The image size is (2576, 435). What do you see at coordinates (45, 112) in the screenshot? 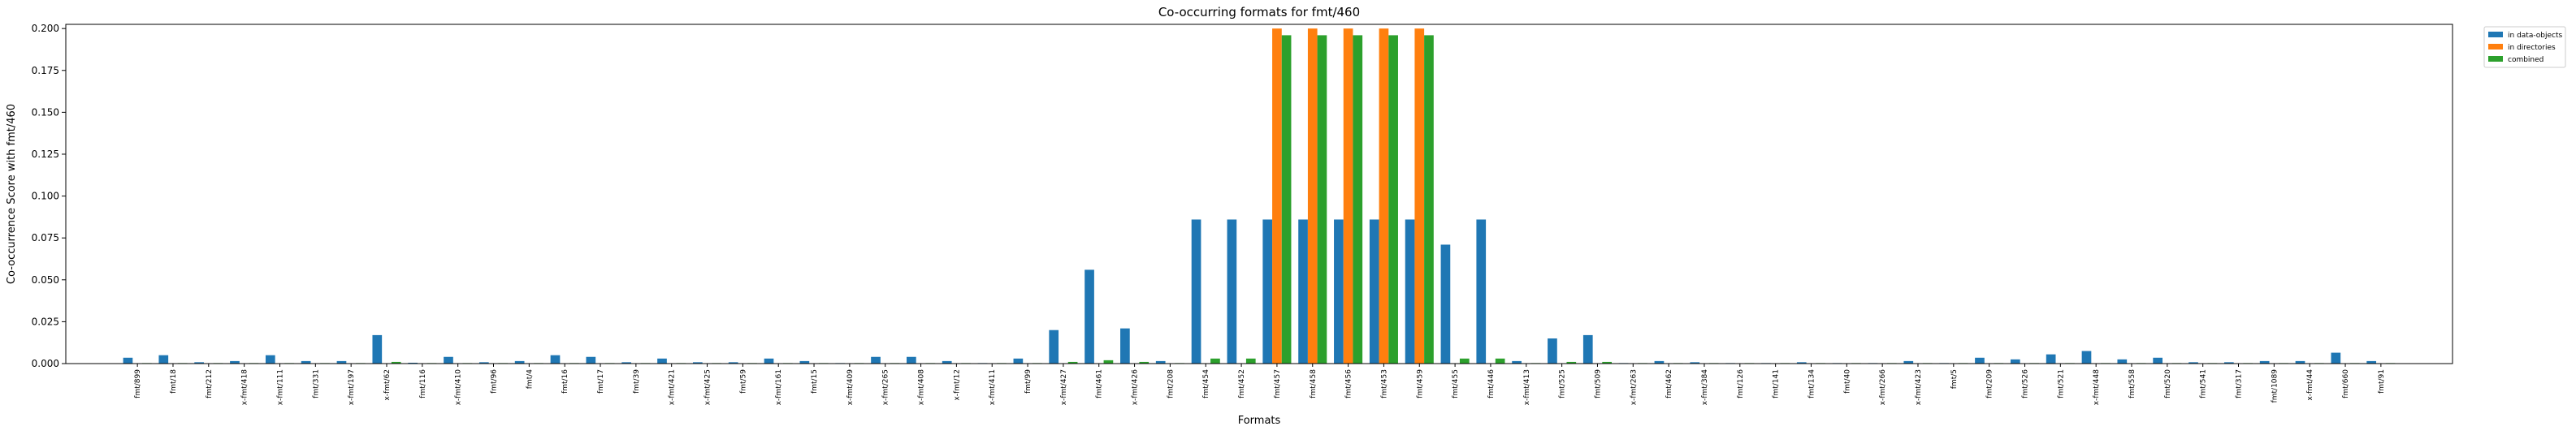
I see `y-tick-label: 0.150` at bounding box center [45, 112].